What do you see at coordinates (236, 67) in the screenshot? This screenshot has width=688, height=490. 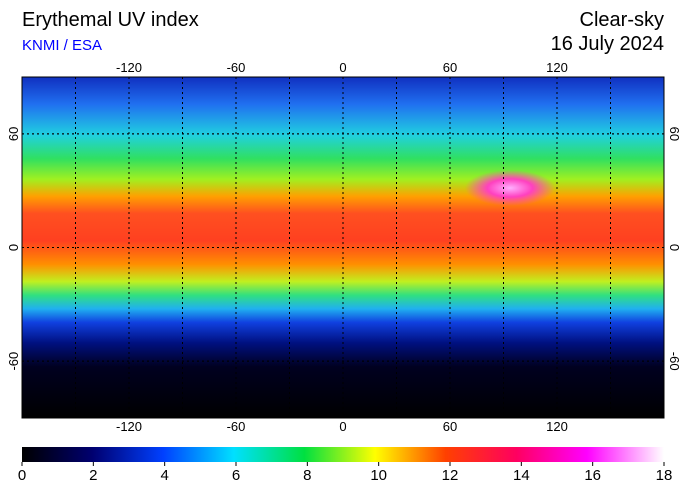 I see `lon-label-top: -60` at bounding box center [236, 67].